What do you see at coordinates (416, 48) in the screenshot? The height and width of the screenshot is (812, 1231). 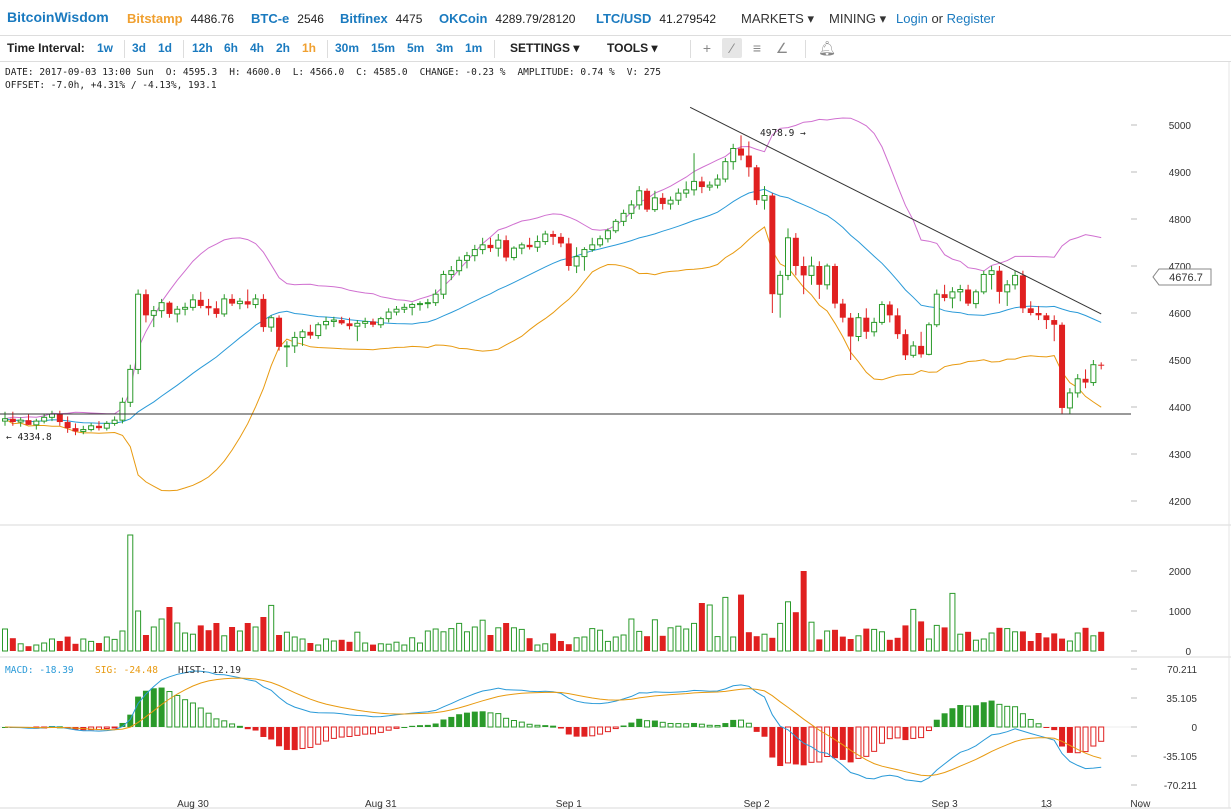 I see `interval-5m: 5m` at bounding box center [416, 48].